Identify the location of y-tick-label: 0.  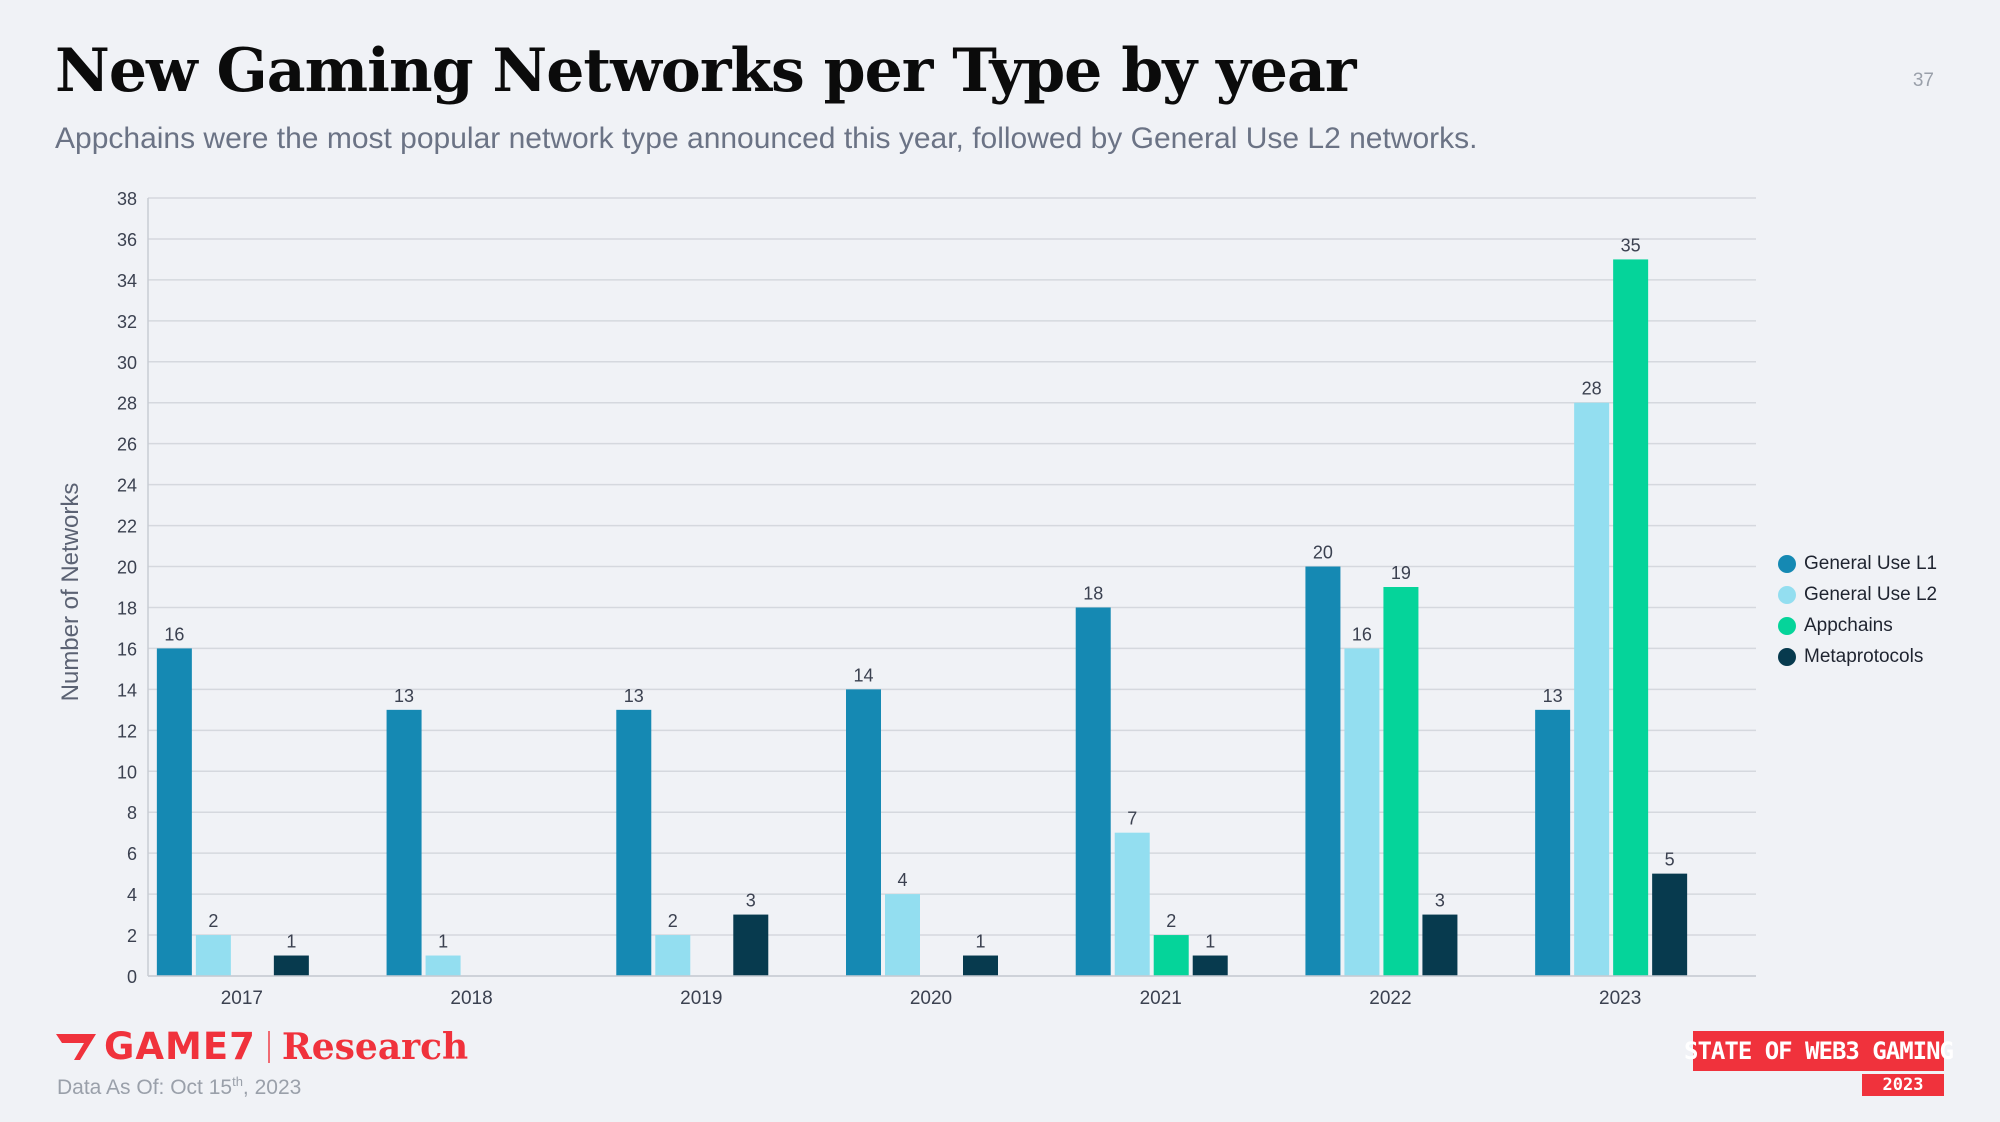
(132, 977).